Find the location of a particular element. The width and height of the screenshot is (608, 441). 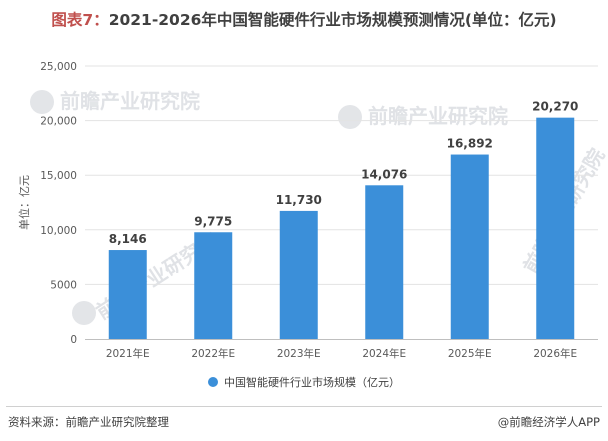

y-axis-ticks: 0 5000 10,000 15,000 20,000 25,000 is located at coordinates (58, 203).